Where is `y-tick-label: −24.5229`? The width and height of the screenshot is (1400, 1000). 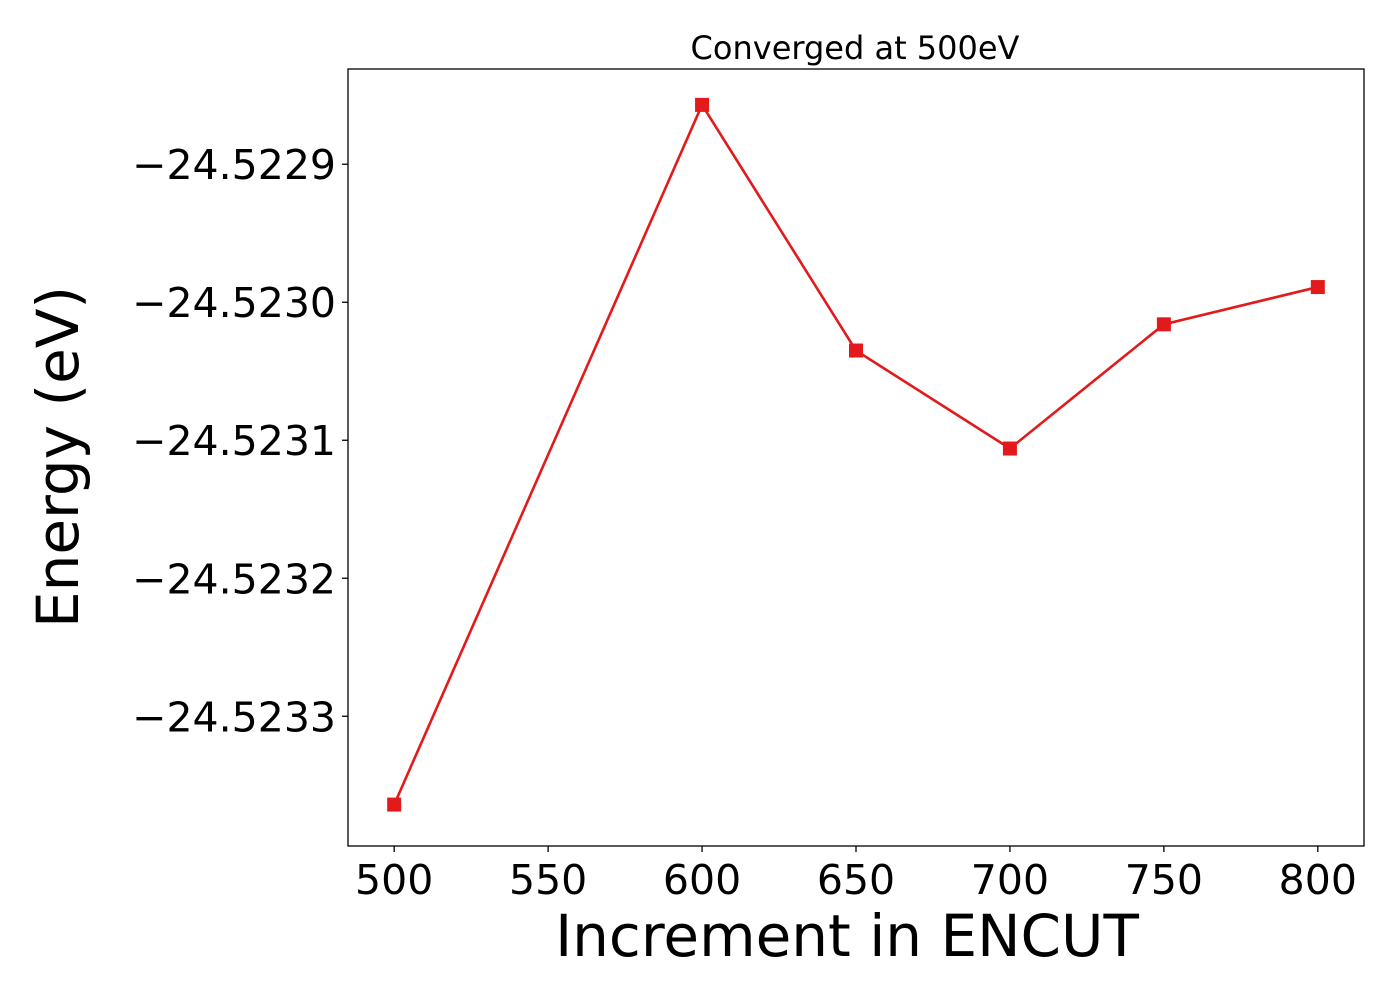 y-tick-label: −24.5229 is located at coordinates (234, 165).